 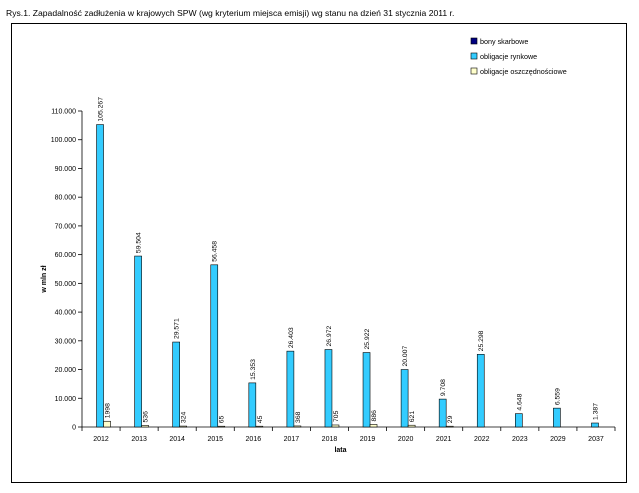 I want to click on x-tick-label: 2016, so click(x=254, y=439).